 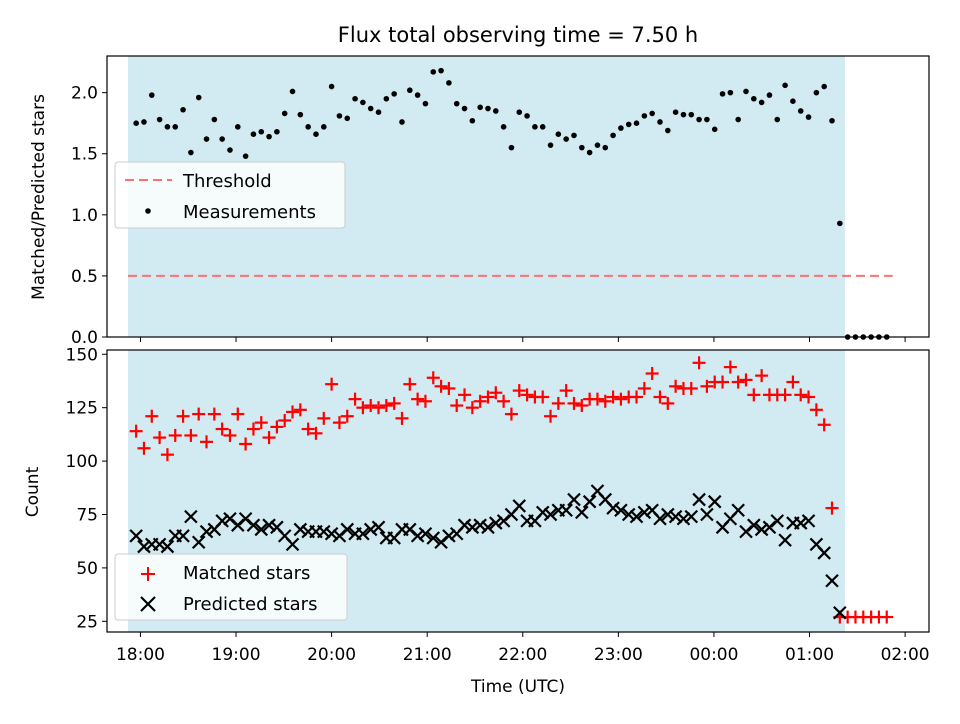 I want to click on x-tick-label: 21:00, so click(x=427, y=655).